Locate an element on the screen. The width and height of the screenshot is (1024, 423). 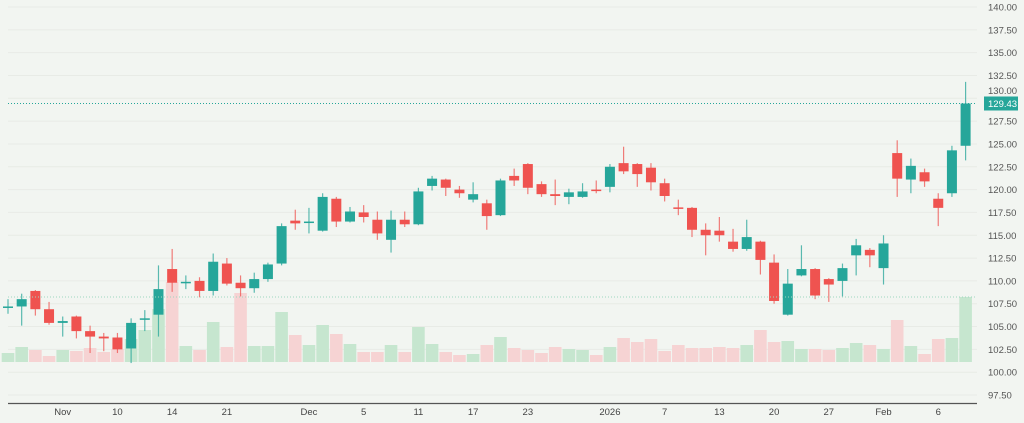
y-tick-label: 105.00 is located at coordinates (1002, 327).